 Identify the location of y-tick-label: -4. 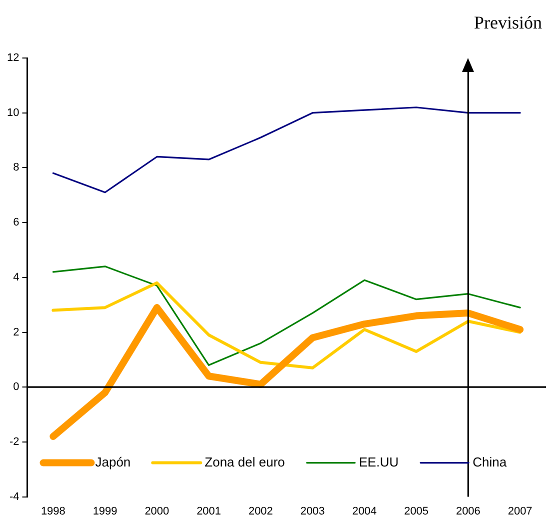
(14, 496).